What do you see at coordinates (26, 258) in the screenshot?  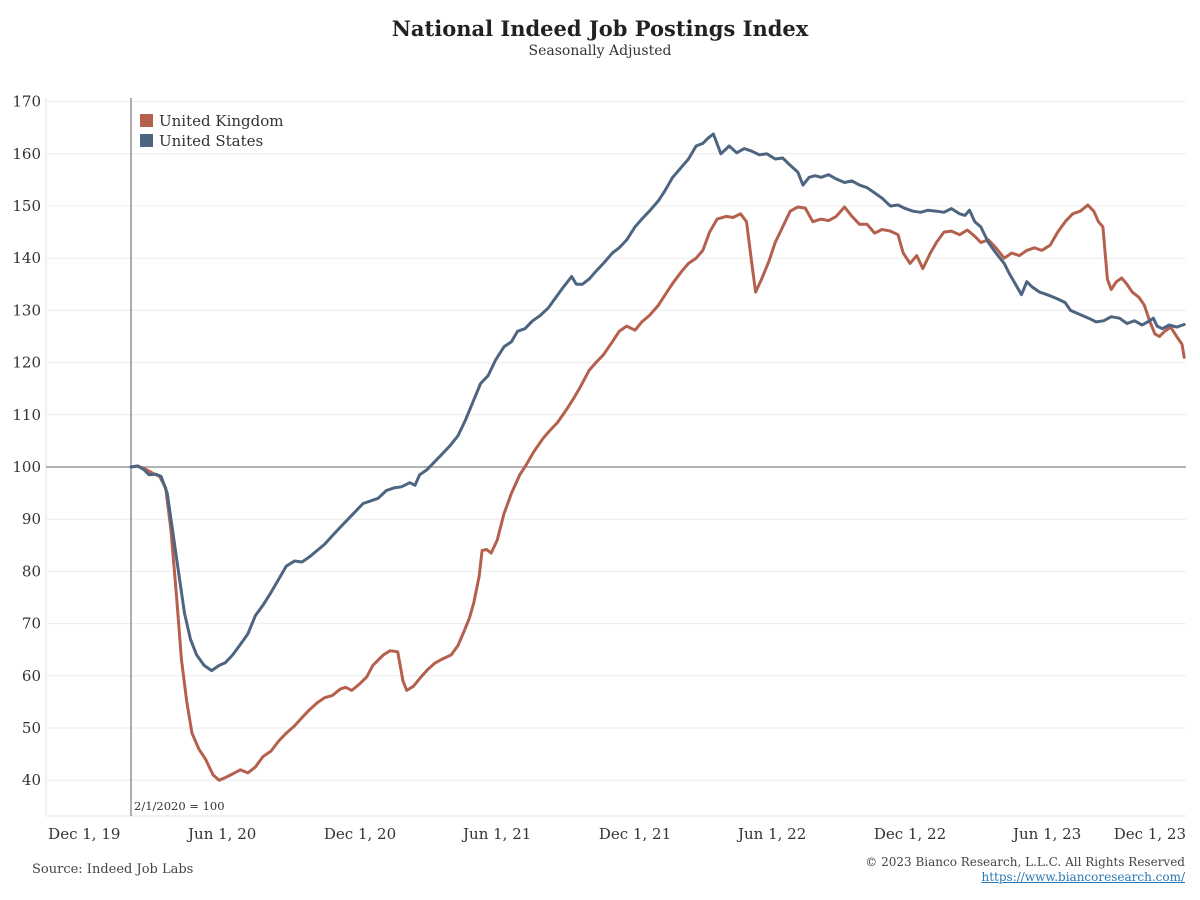 I see `y-tick-label: 140` at bounding box center [26, 258].